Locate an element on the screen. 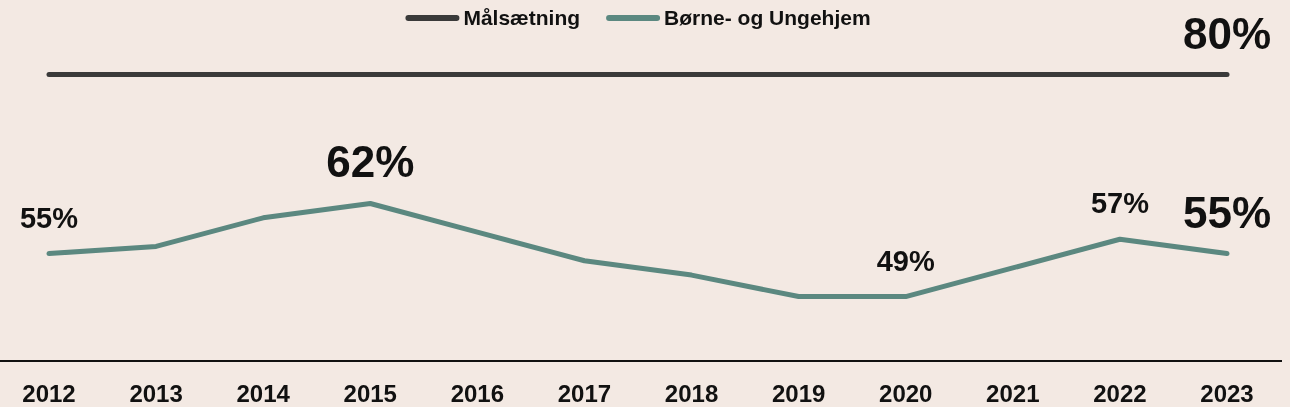 This screenshot has width=1290, height=407. data-label: 57% is located at coordinates (1120, 203).